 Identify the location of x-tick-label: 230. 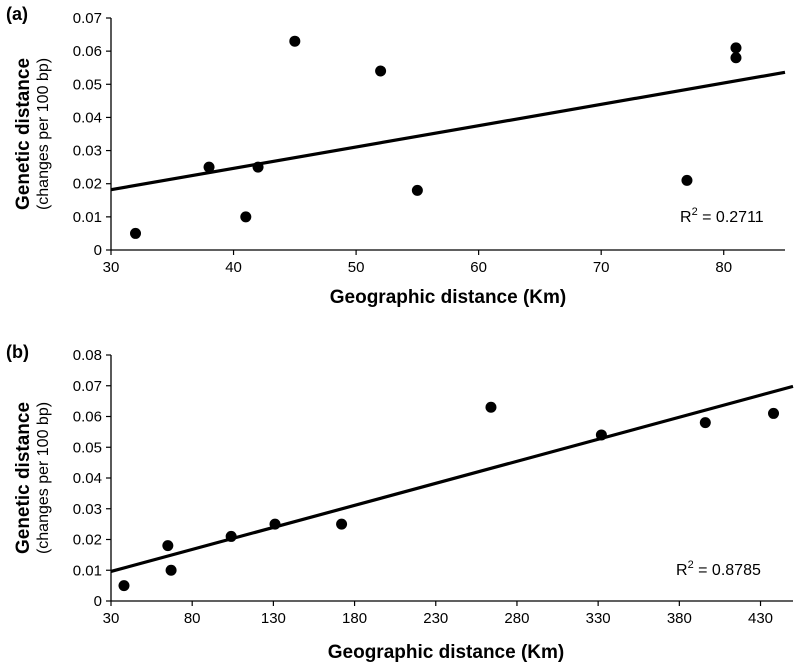
(435, 618).